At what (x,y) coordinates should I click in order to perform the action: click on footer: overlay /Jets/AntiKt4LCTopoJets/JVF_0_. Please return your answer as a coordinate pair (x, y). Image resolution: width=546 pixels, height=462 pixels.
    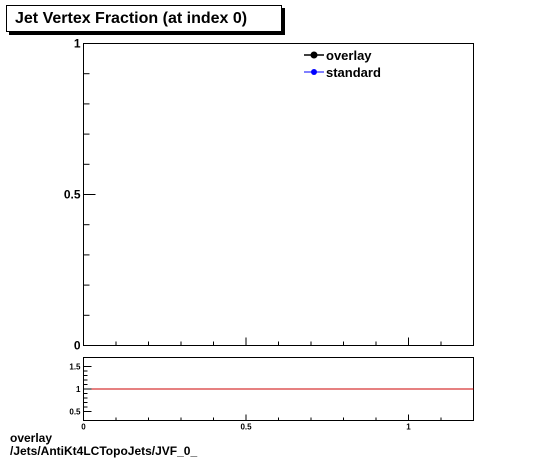
    Looking at the image, I should click on (103, 445).